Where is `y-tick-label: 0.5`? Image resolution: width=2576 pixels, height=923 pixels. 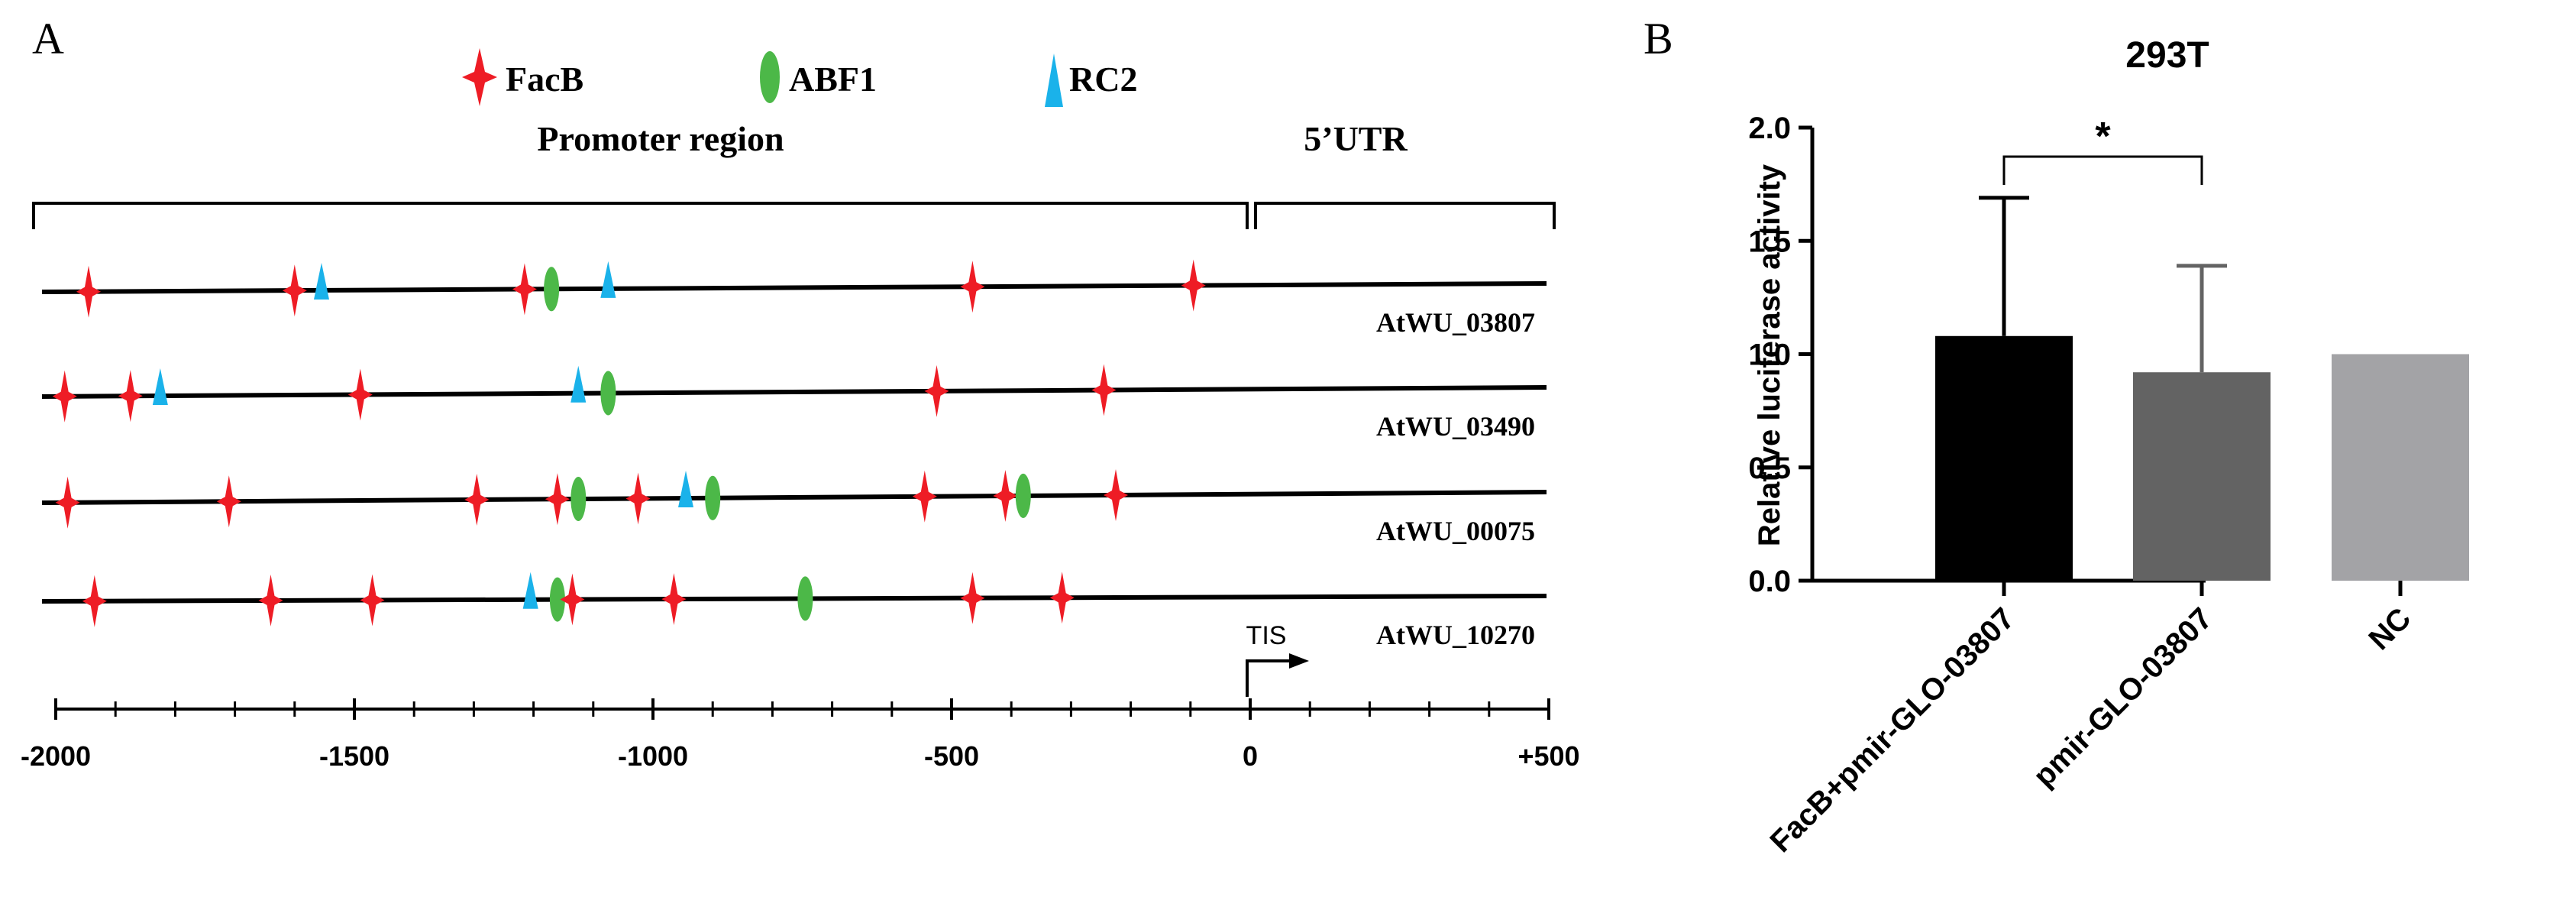 y-tick-label: 0.5 is located at coordinates (1769, 468).